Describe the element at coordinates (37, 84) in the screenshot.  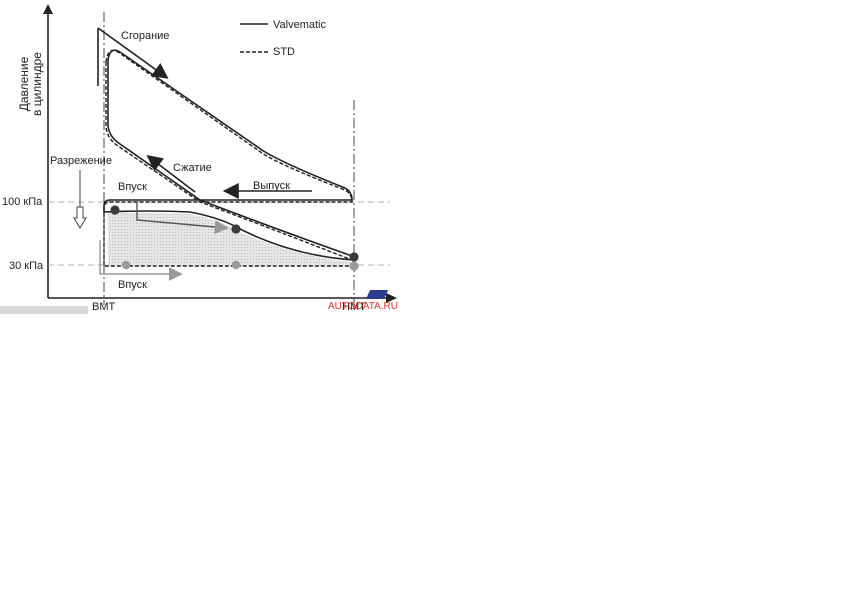
I see `y-axis-label-line2: в цилиндре` at that location.